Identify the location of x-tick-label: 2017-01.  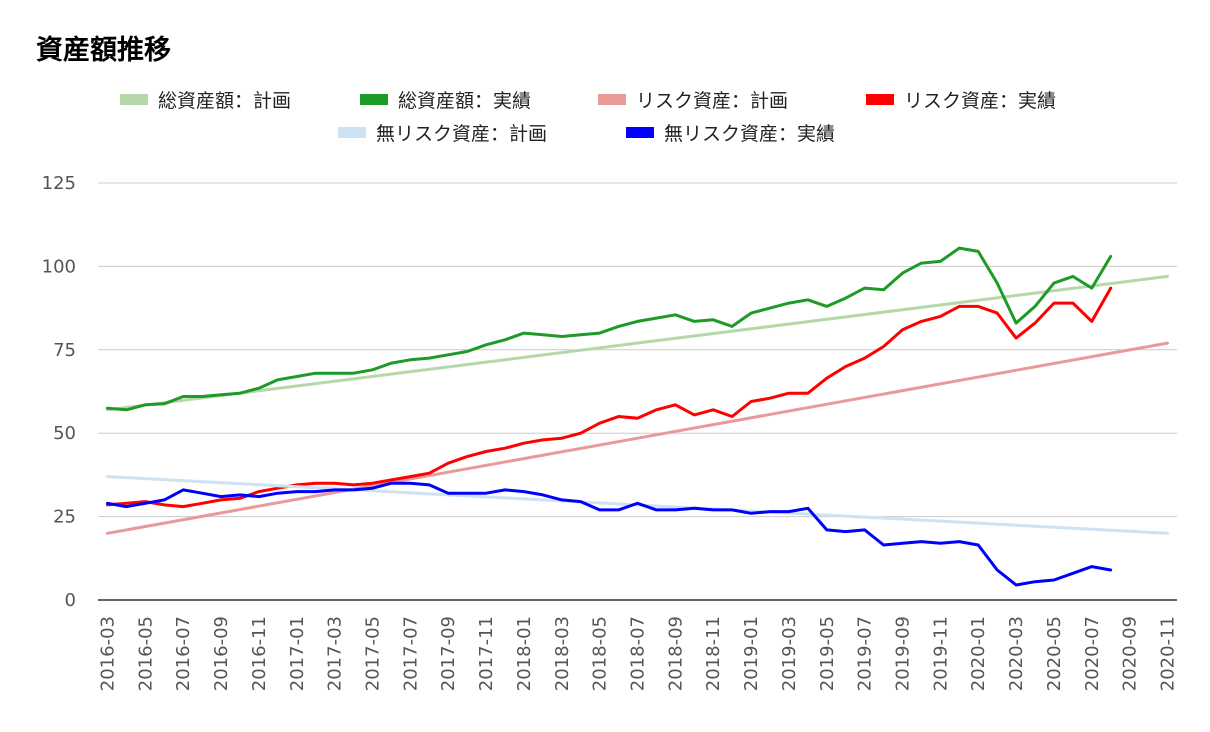
(297, 653).